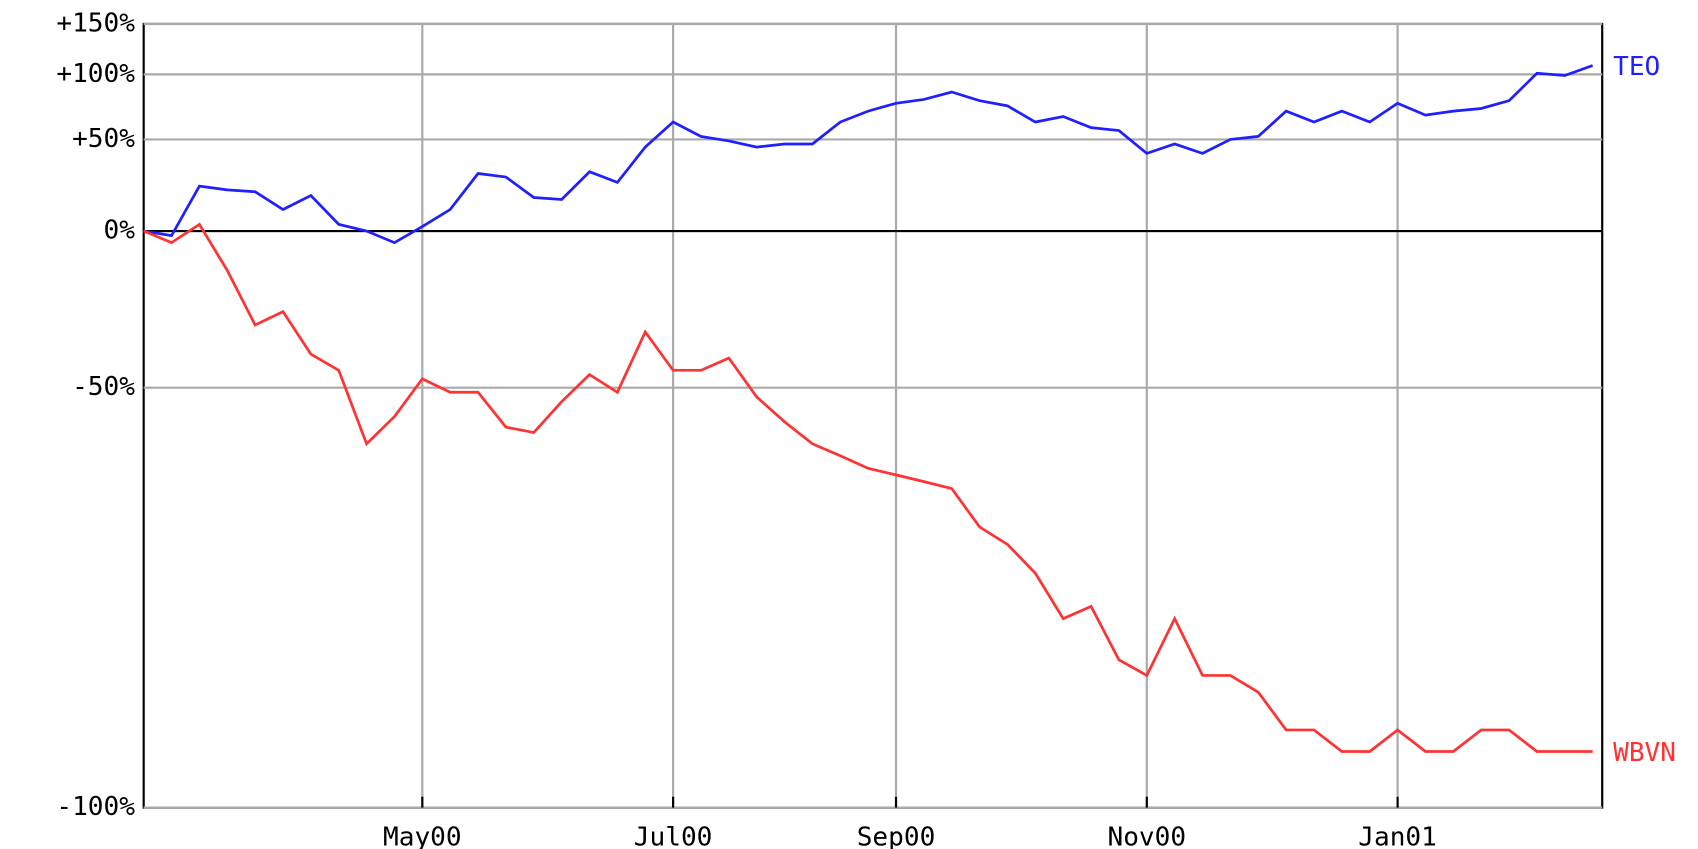 This screenshot has height=849, width=1698. Describe the element at coordinates (673, 836) in the screenshot. I see `x-tick-label: Jul00` at that location.